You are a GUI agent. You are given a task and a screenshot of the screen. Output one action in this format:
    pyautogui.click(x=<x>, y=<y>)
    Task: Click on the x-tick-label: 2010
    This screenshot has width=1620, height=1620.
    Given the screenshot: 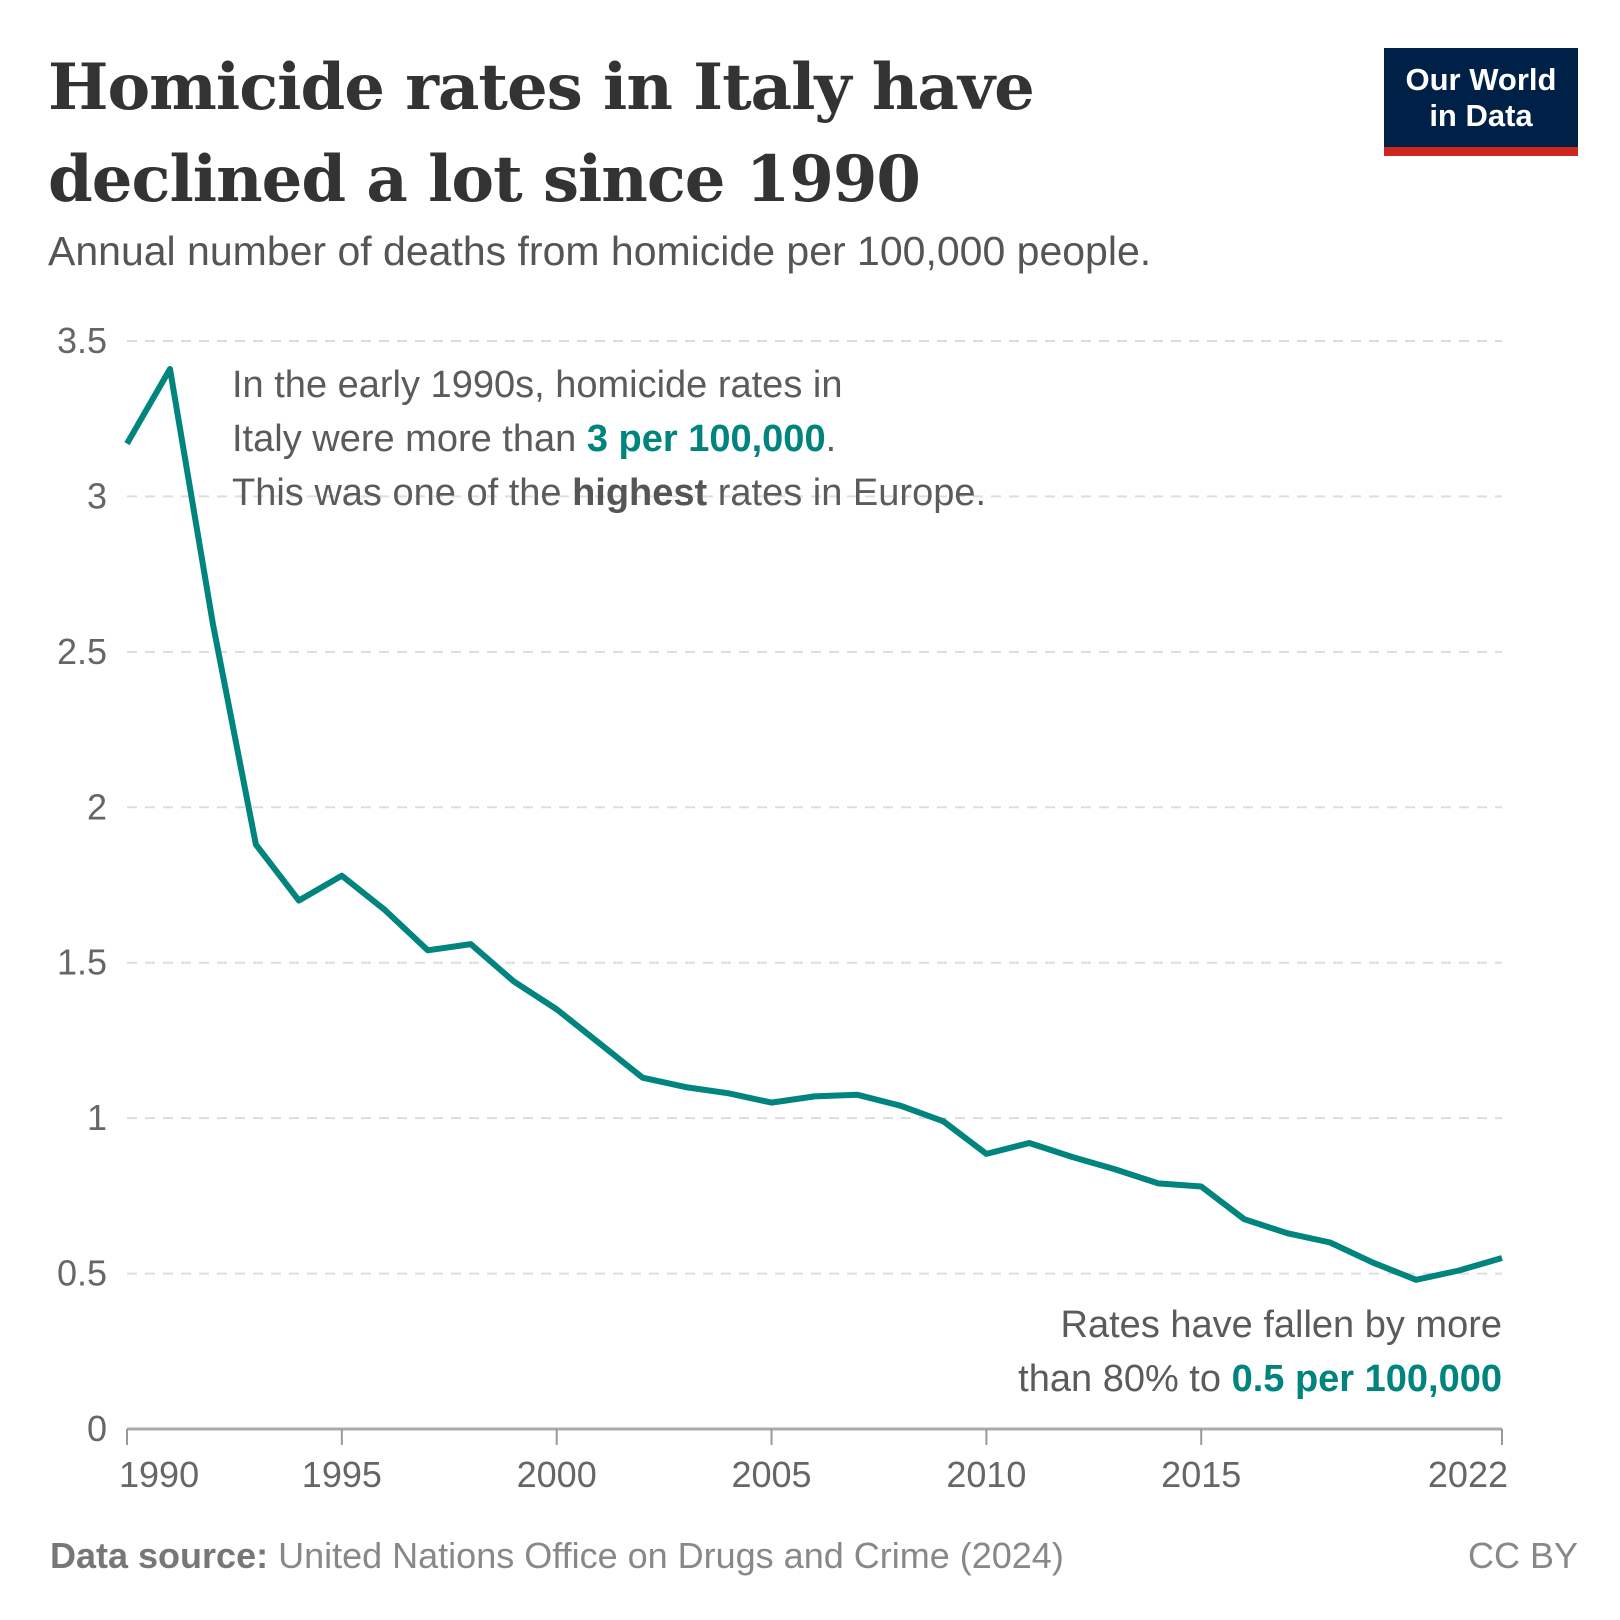 What is the action you would take?
    pyautogui.click(x=986, y=1474)
    